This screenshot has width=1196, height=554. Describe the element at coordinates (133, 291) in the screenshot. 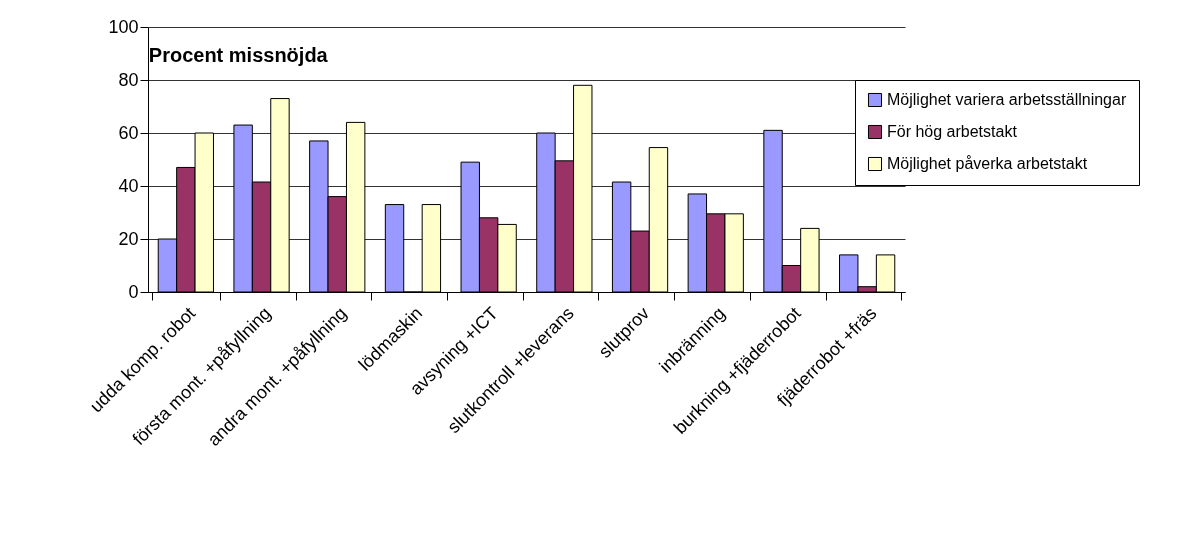

I see `y-tick-label: 0` at that location.